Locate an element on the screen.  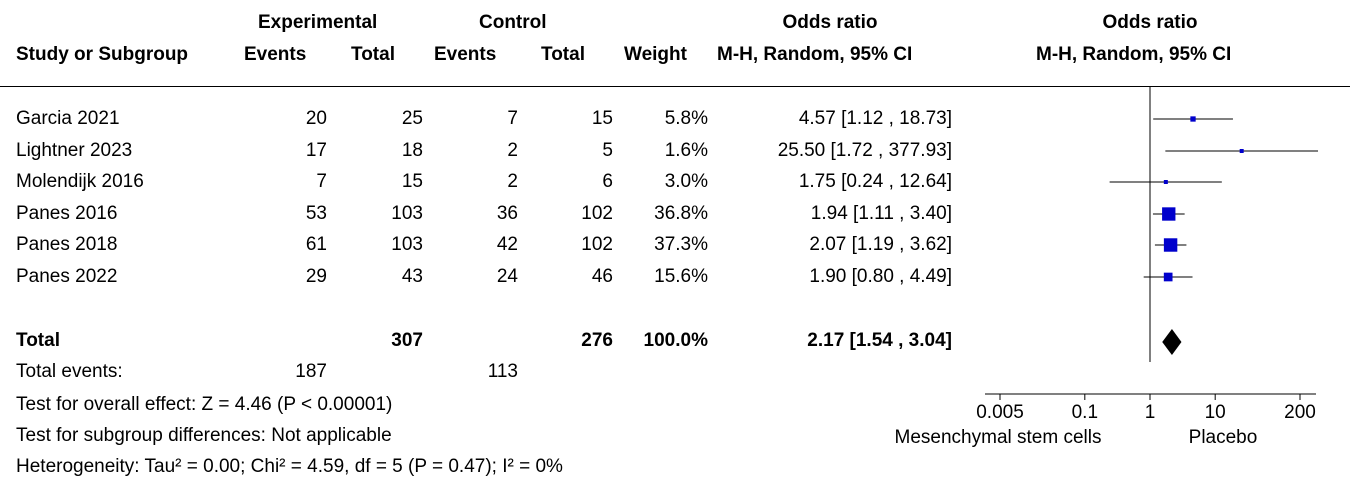
col-ci: M-H, Random, 95% CI is located at coordinates (815, 54).